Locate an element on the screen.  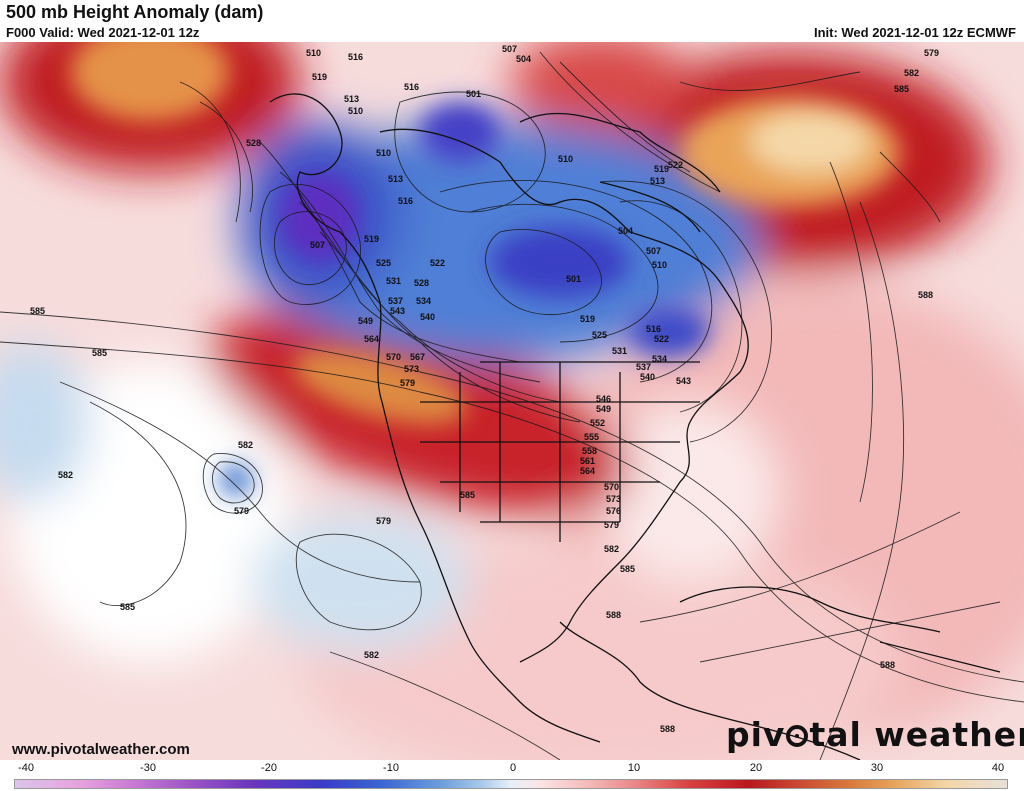
anomaly-colorbar: -40 -30 -20 -10 0 10 20 30 40 is located at coordinates (512, 775).